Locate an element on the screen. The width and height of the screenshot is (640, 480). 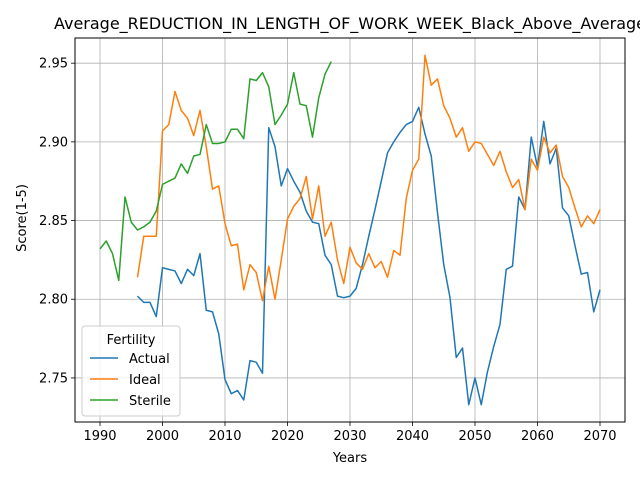
x-tick-label: 2020 is located at coordinates (287, 436).